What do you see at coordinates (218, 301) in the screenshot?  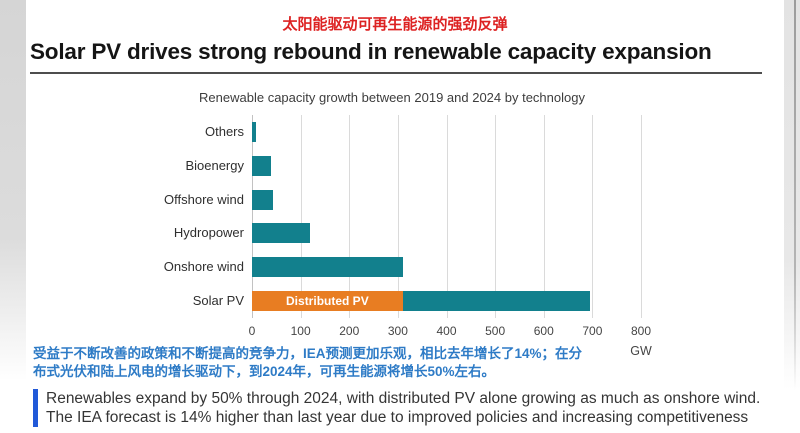 I see `category-label-solar-pv: Solar PV` at bounding box center [218, 301].